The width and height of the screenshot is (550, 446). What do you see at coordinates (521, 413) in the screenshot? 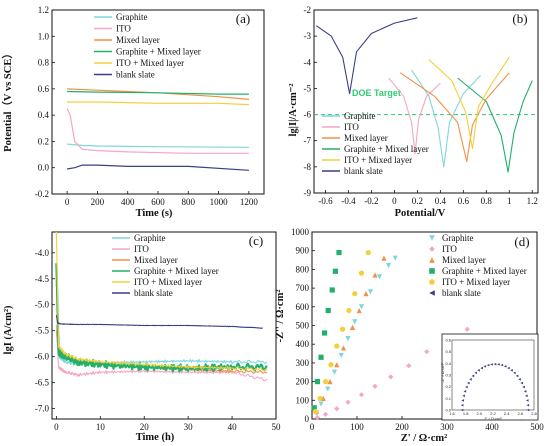
I see `panel-d-inset-xtick: 2.6` at bounding box center [521, 413].